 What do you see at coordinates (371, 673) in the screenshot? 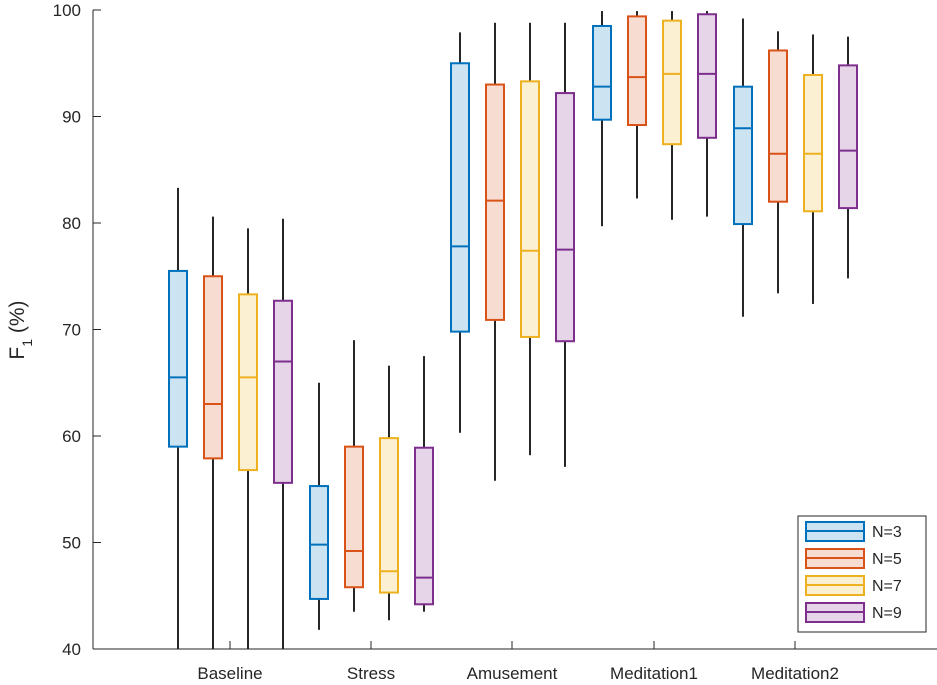
I see `x-tick-label: Stress` at bounding box center [371, 673].